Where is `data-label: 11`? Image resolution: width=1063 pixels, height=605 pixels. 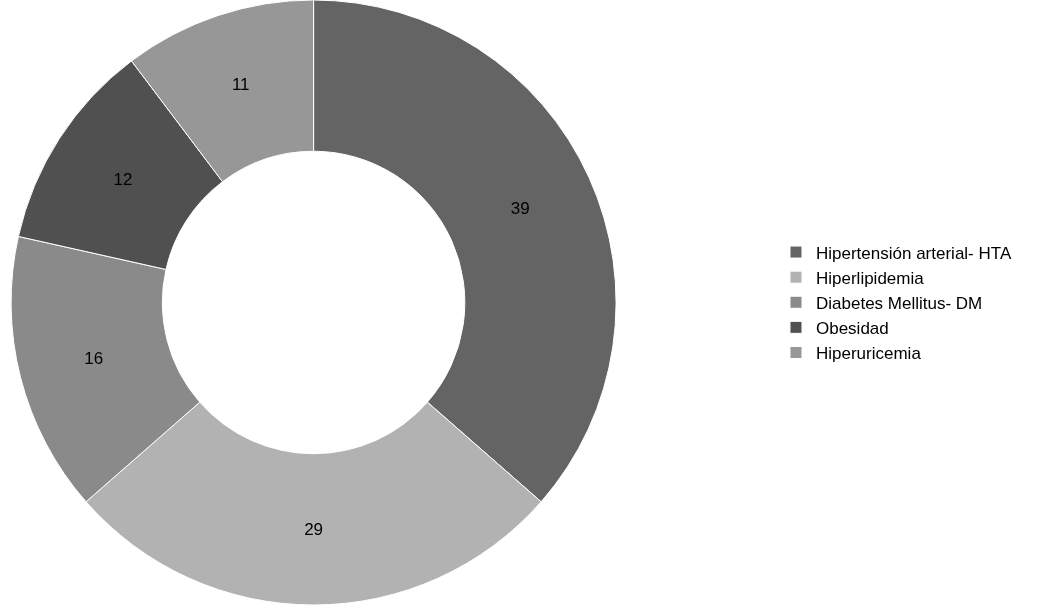
data-label: 11 is located at coordinates (240, 85).